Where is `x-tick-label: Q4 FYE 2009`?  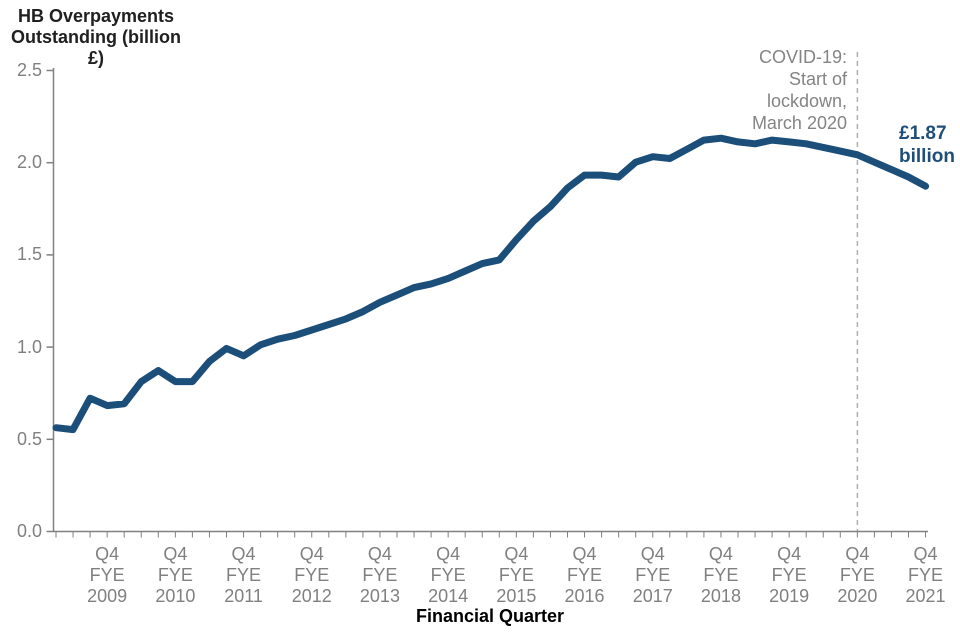 x-tick-label: Q4 FYE 2009 is located at coordinates (107, 575).